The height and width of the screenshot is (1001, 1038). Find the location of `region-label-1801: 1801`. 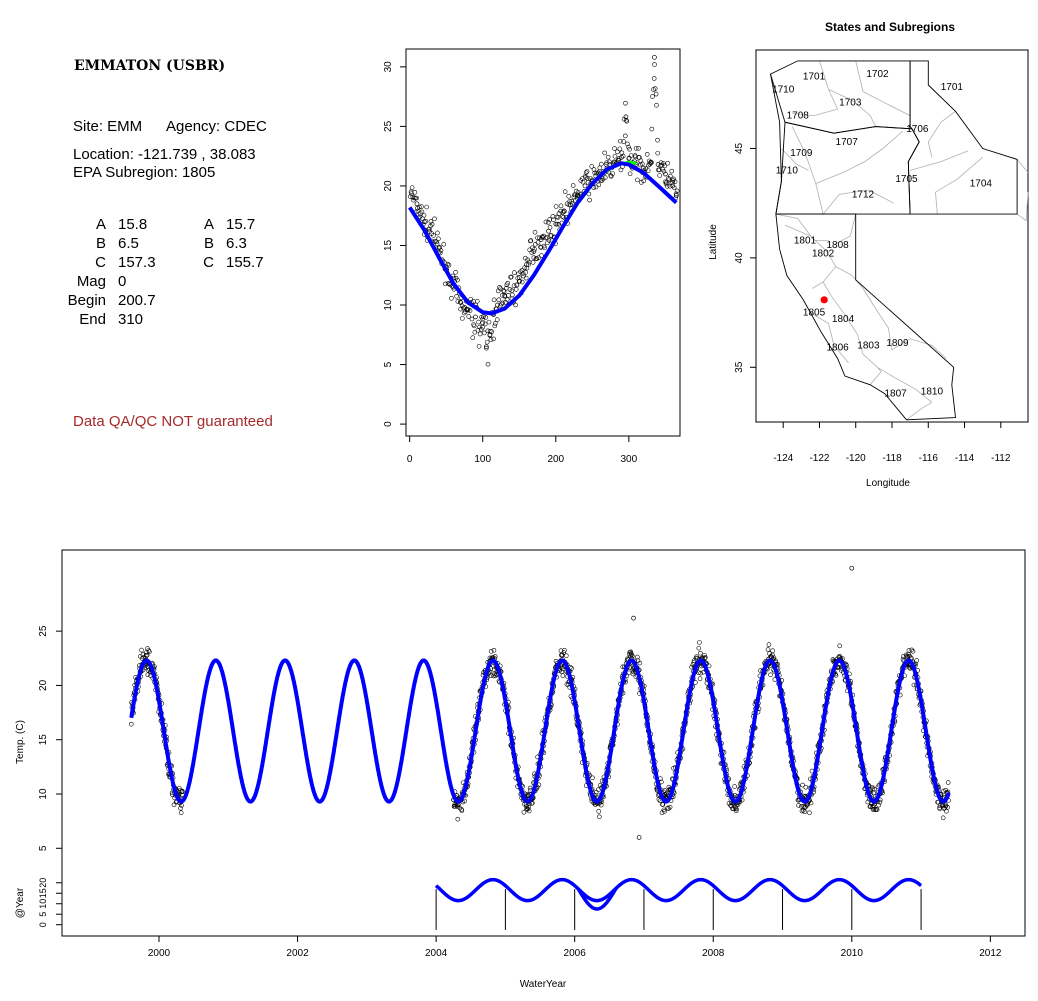

region-label-1801: 1801 is located at coordinates (805, 240).